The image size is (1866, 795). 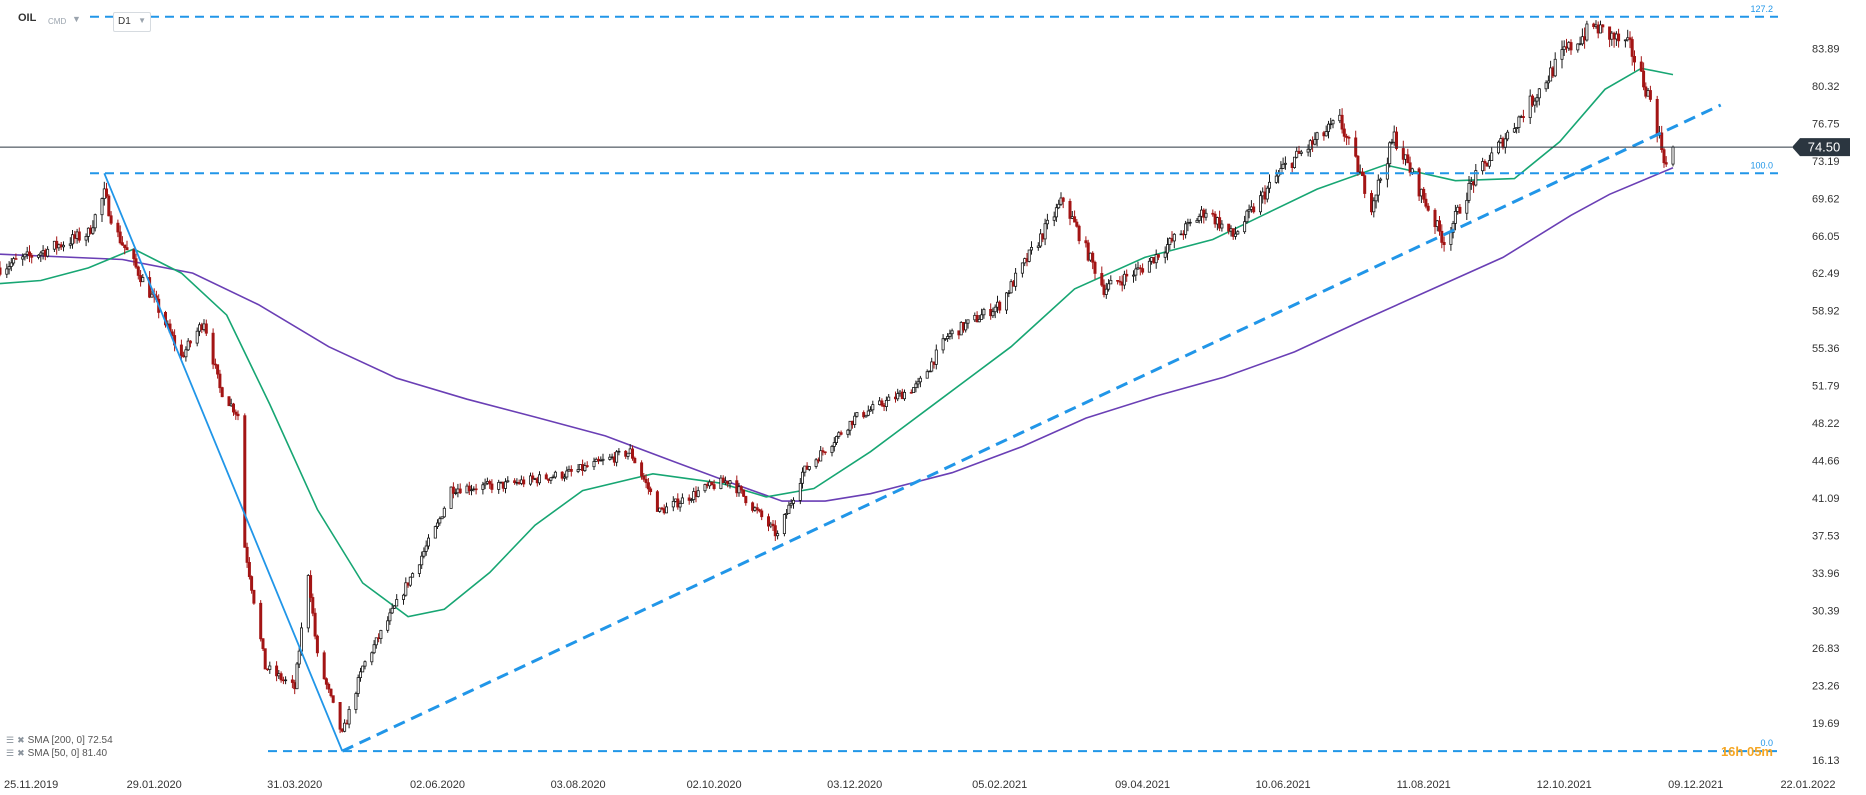 What do you see at coordinates (56, 753) in the screenshot?
I see `legend-sma-50: ☰ ✖ SMA [50, 0] 81.40` at bounding box center [56, 753].